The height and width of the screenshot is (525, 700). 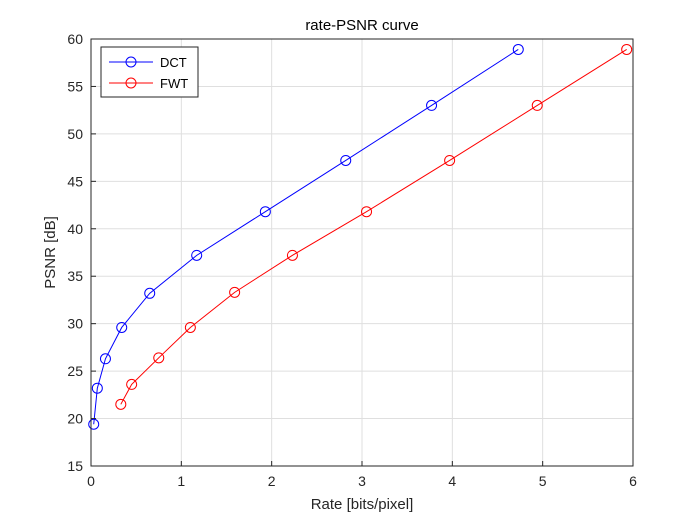 I want to click on y-tick-label: 40, so click(x=75, y=229).